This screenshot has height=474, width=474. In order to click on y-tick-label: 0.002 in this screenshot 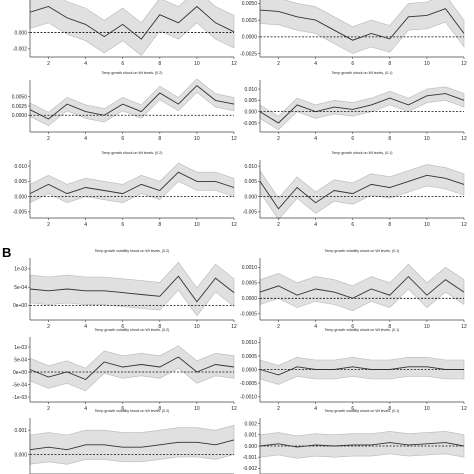, I will do `click(250, 424)`.